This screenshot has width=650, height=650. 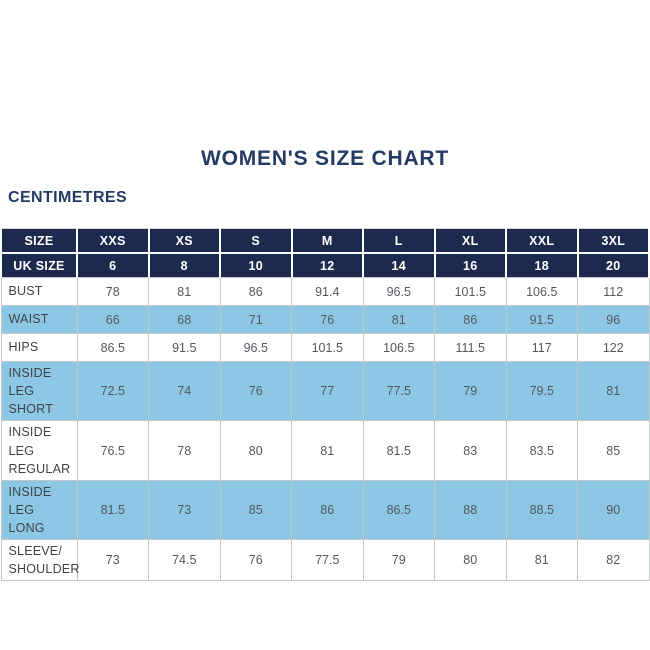 What do you see at coordinates (256, 241) in the screenshot?
I see `header-cell: S` at bounding box center [256, 241].